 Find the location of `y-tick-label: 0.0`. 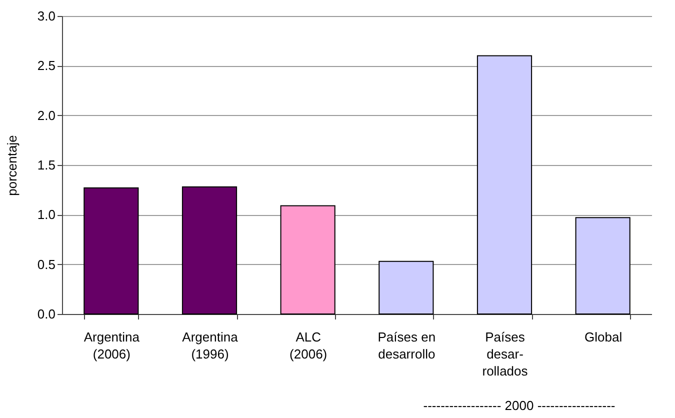

y-tick-label: 0.0 is located at coordinates (46, 314).